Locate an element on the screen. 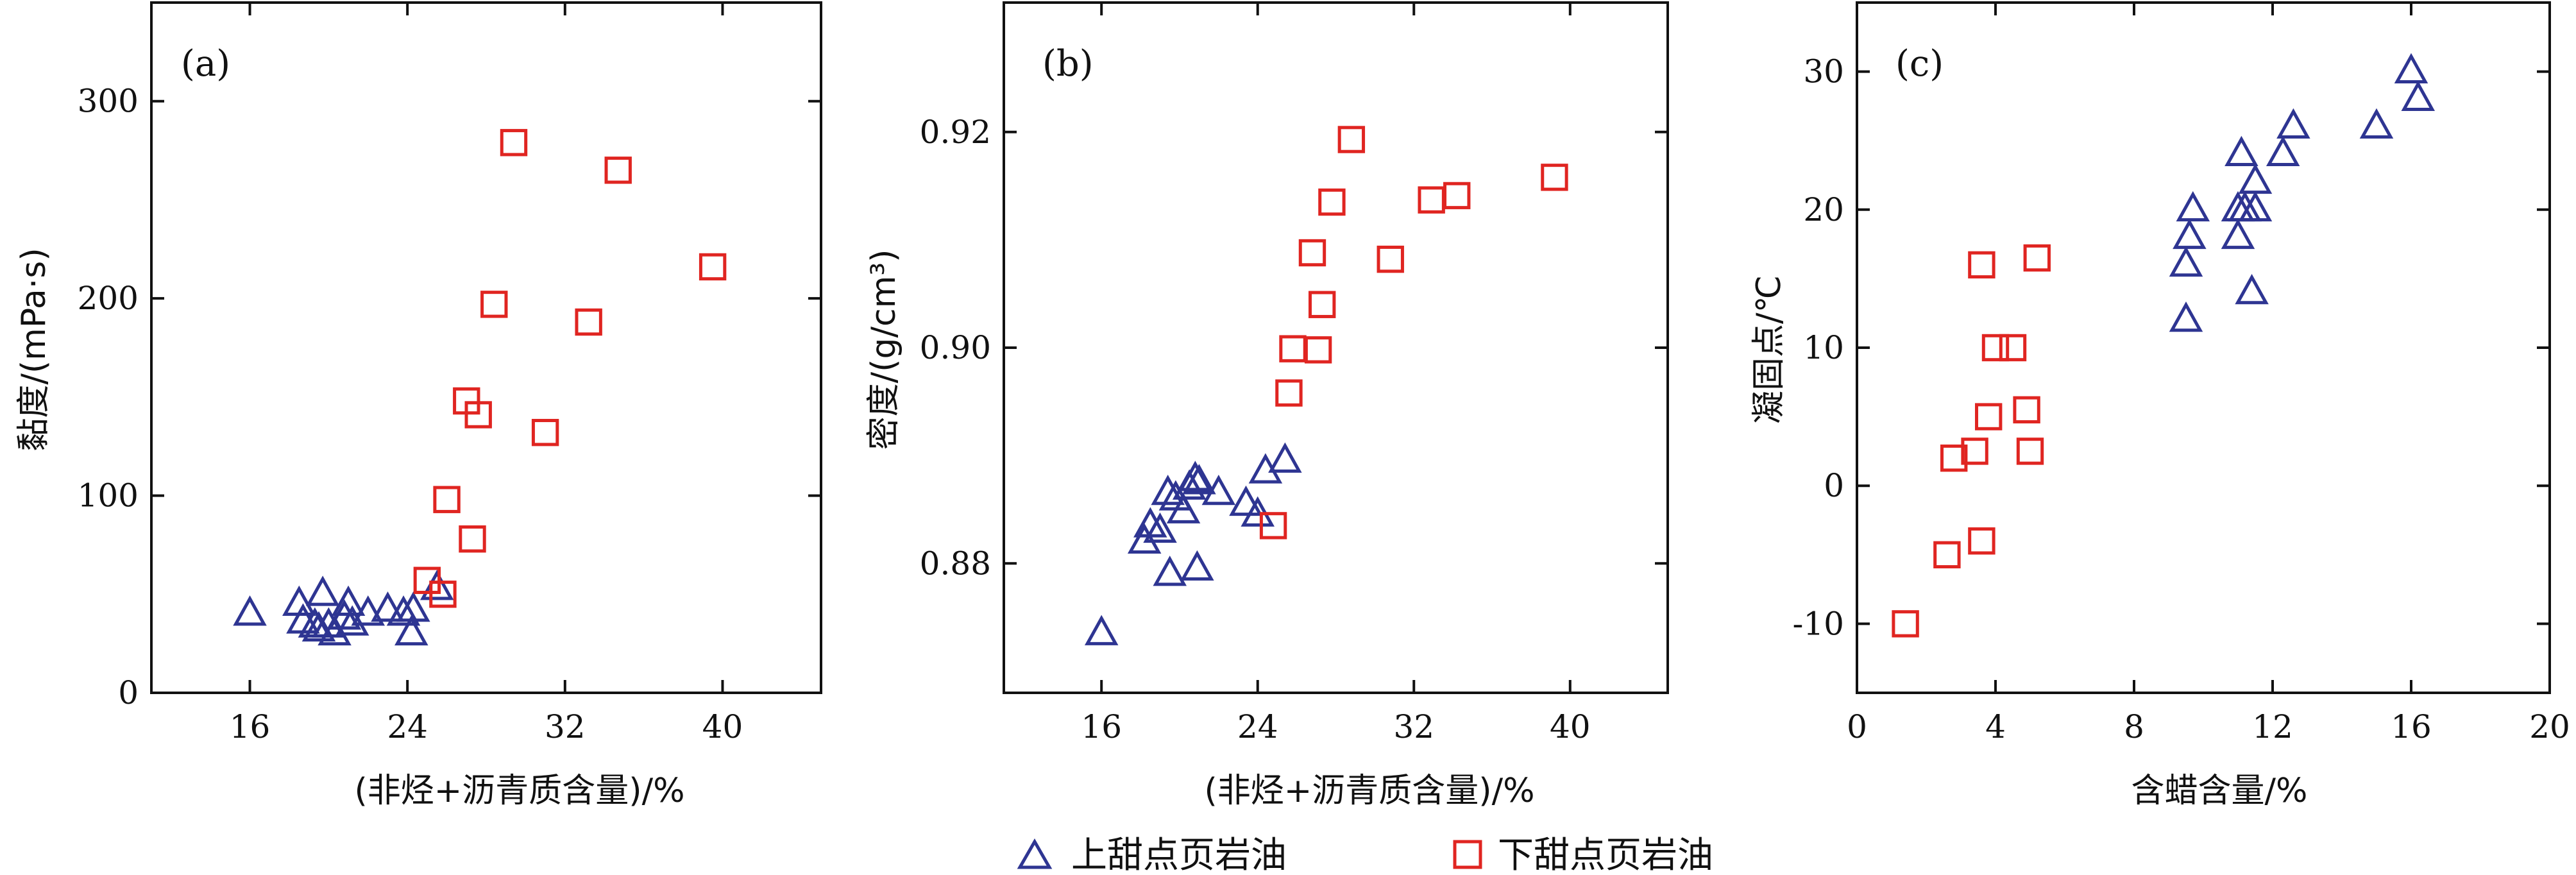 The width and height of the screenshot is (2576, 875). legend-lower-label: 下甜点页岩油 is located at coordinates (1605, 855).